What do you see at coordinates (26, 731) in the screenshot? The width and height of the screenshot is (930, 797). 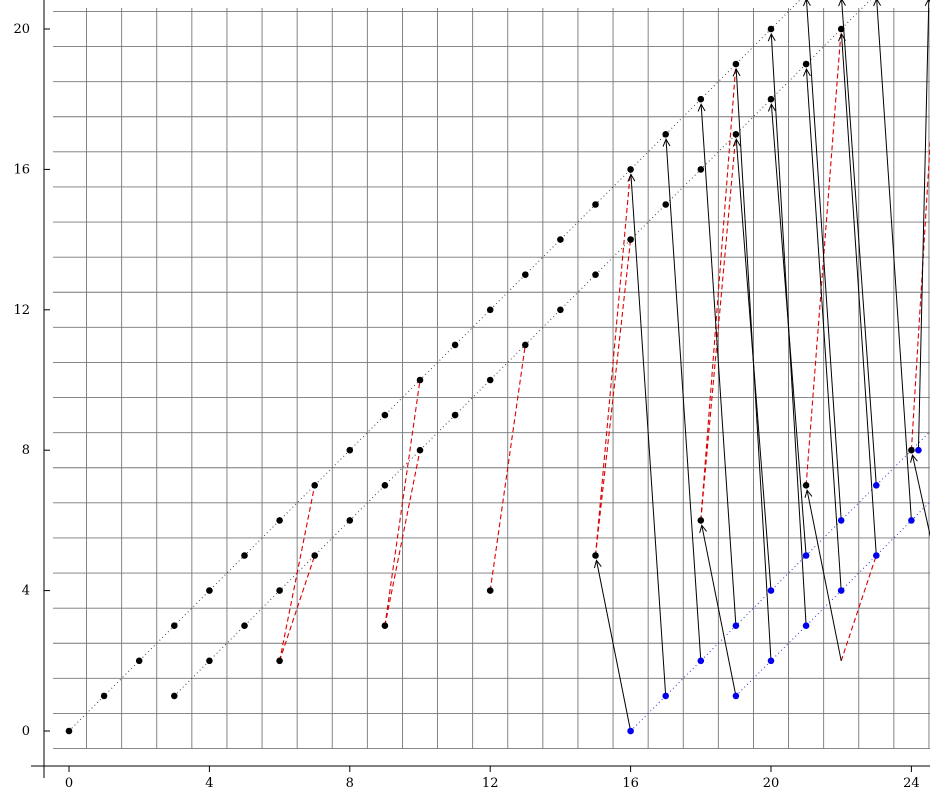 I see `y-tick-label: 0` at bounding box center [26, 731].